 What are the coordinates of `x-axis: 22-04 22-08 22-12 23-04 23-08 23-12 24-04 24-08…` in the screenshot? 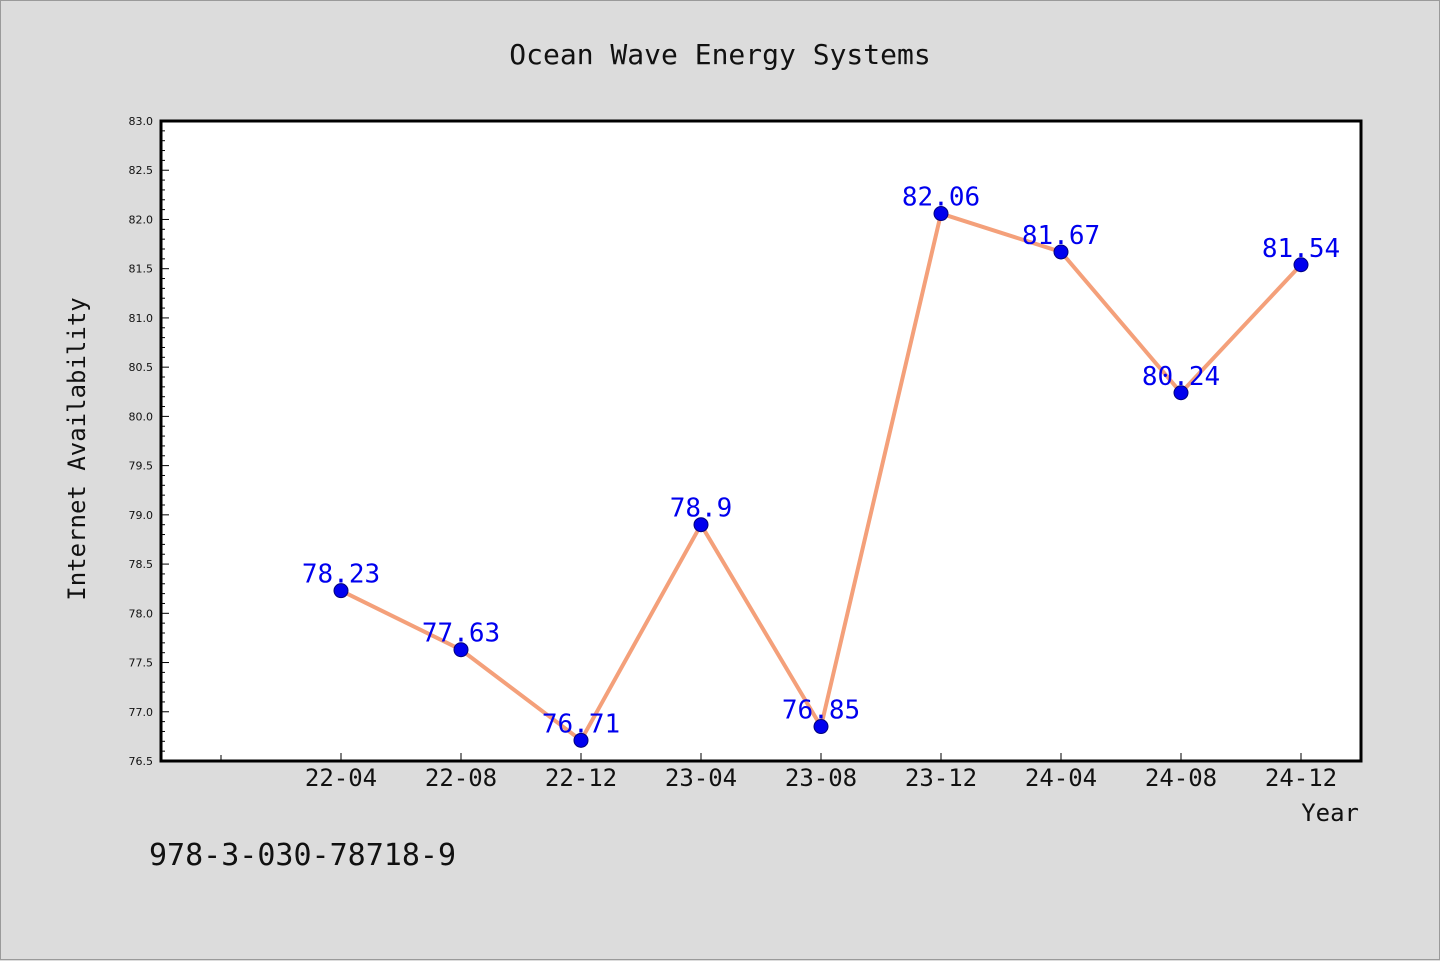 It's located at (778, 772).